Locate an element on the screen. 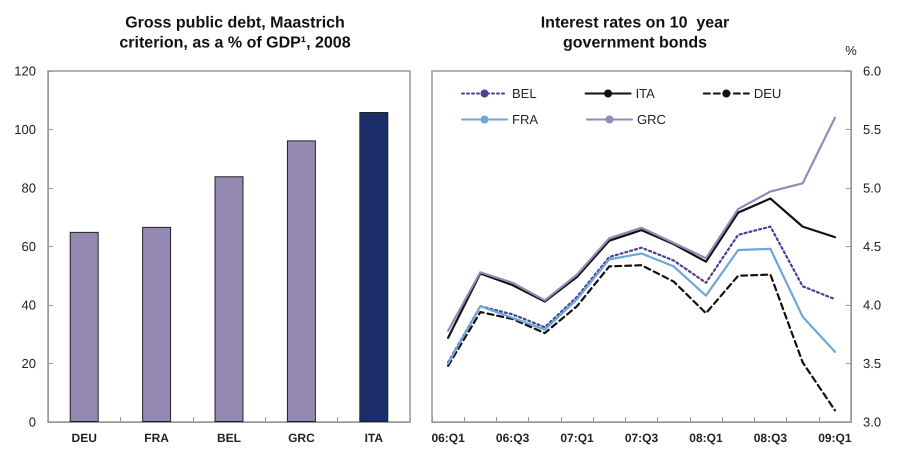  x-tick-label: 07:Q3 is located at coordinates (641, 438).